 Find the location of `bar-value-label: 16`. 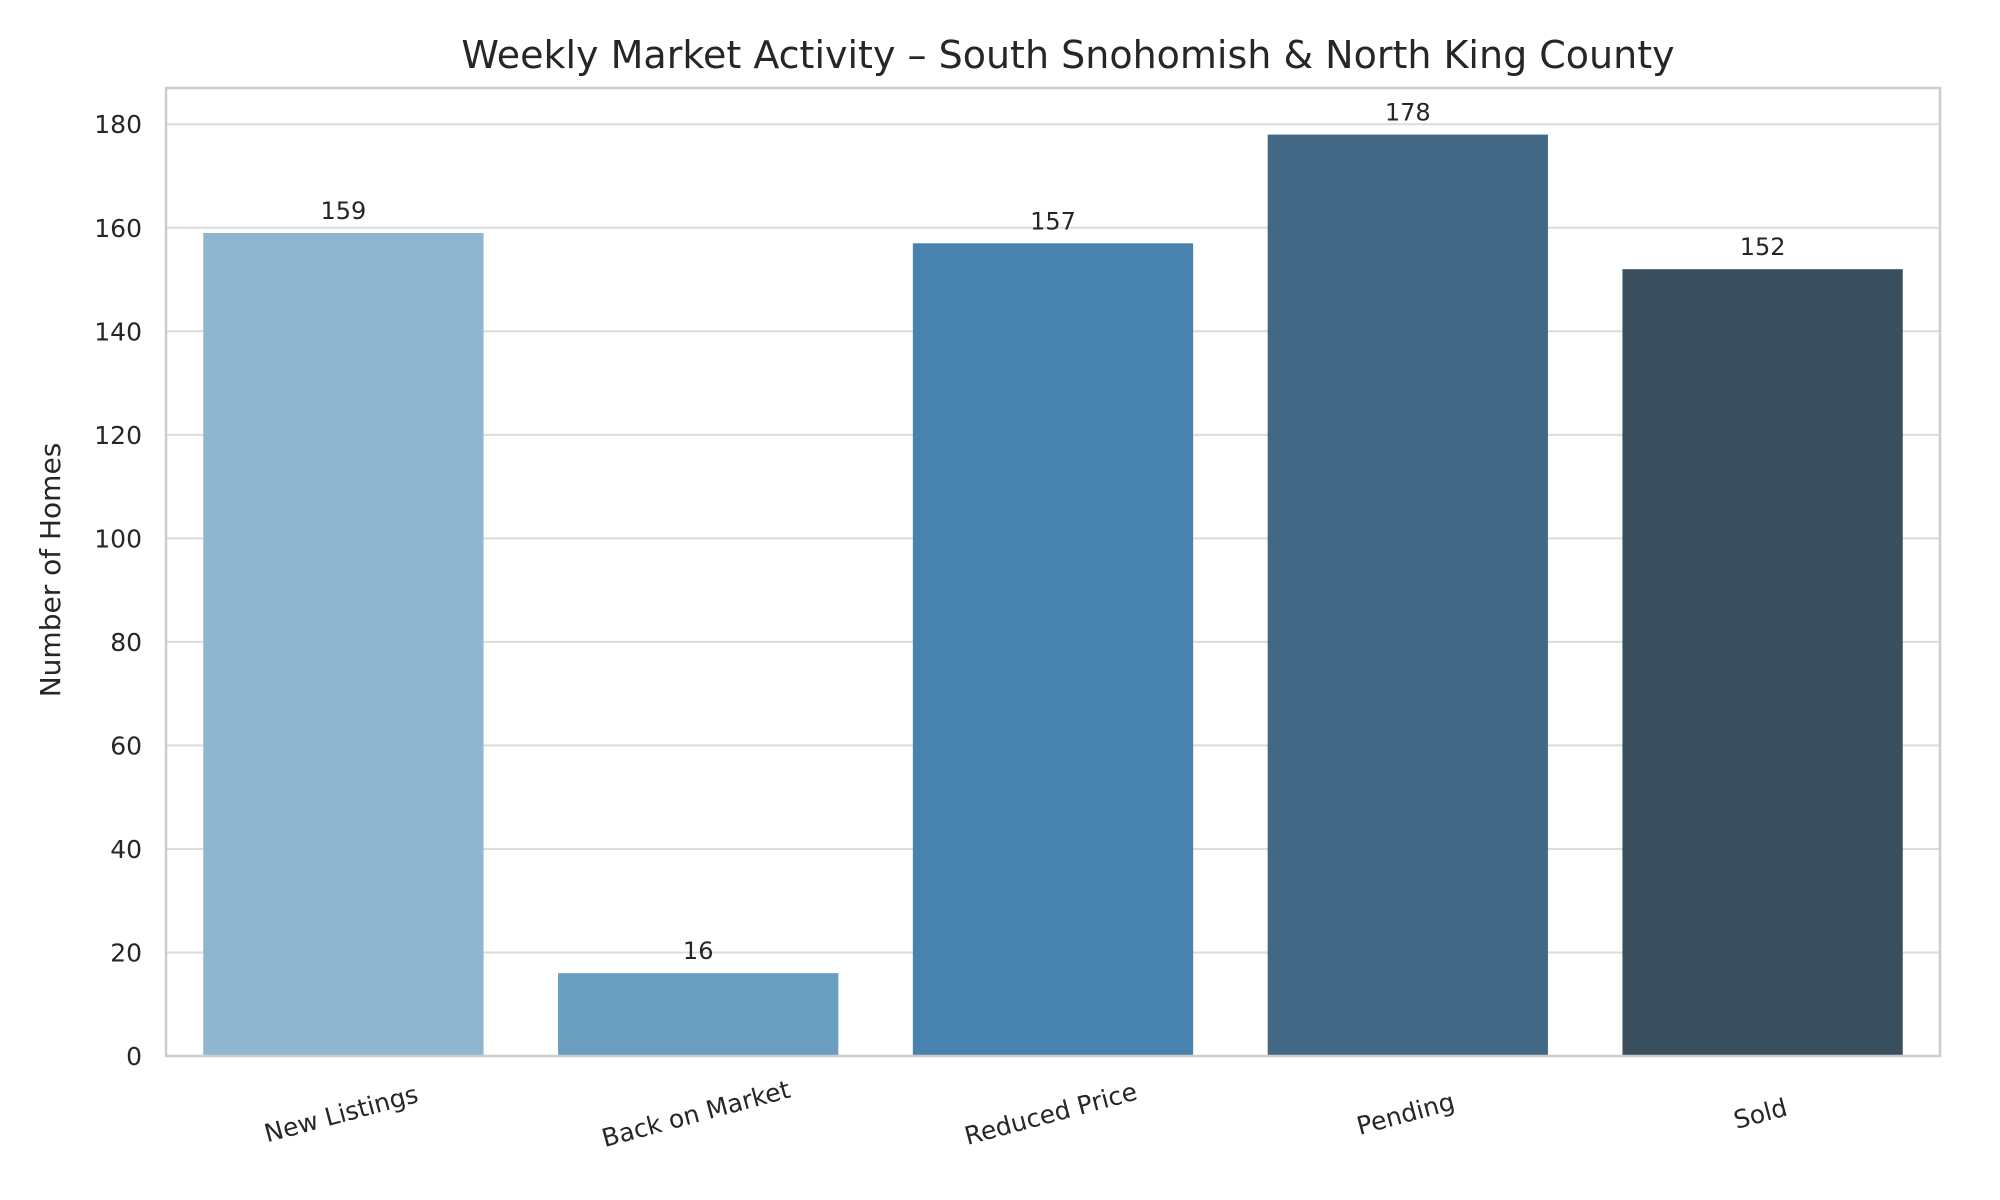

bar-value-label: 16 is located at coordinates (698, 951).